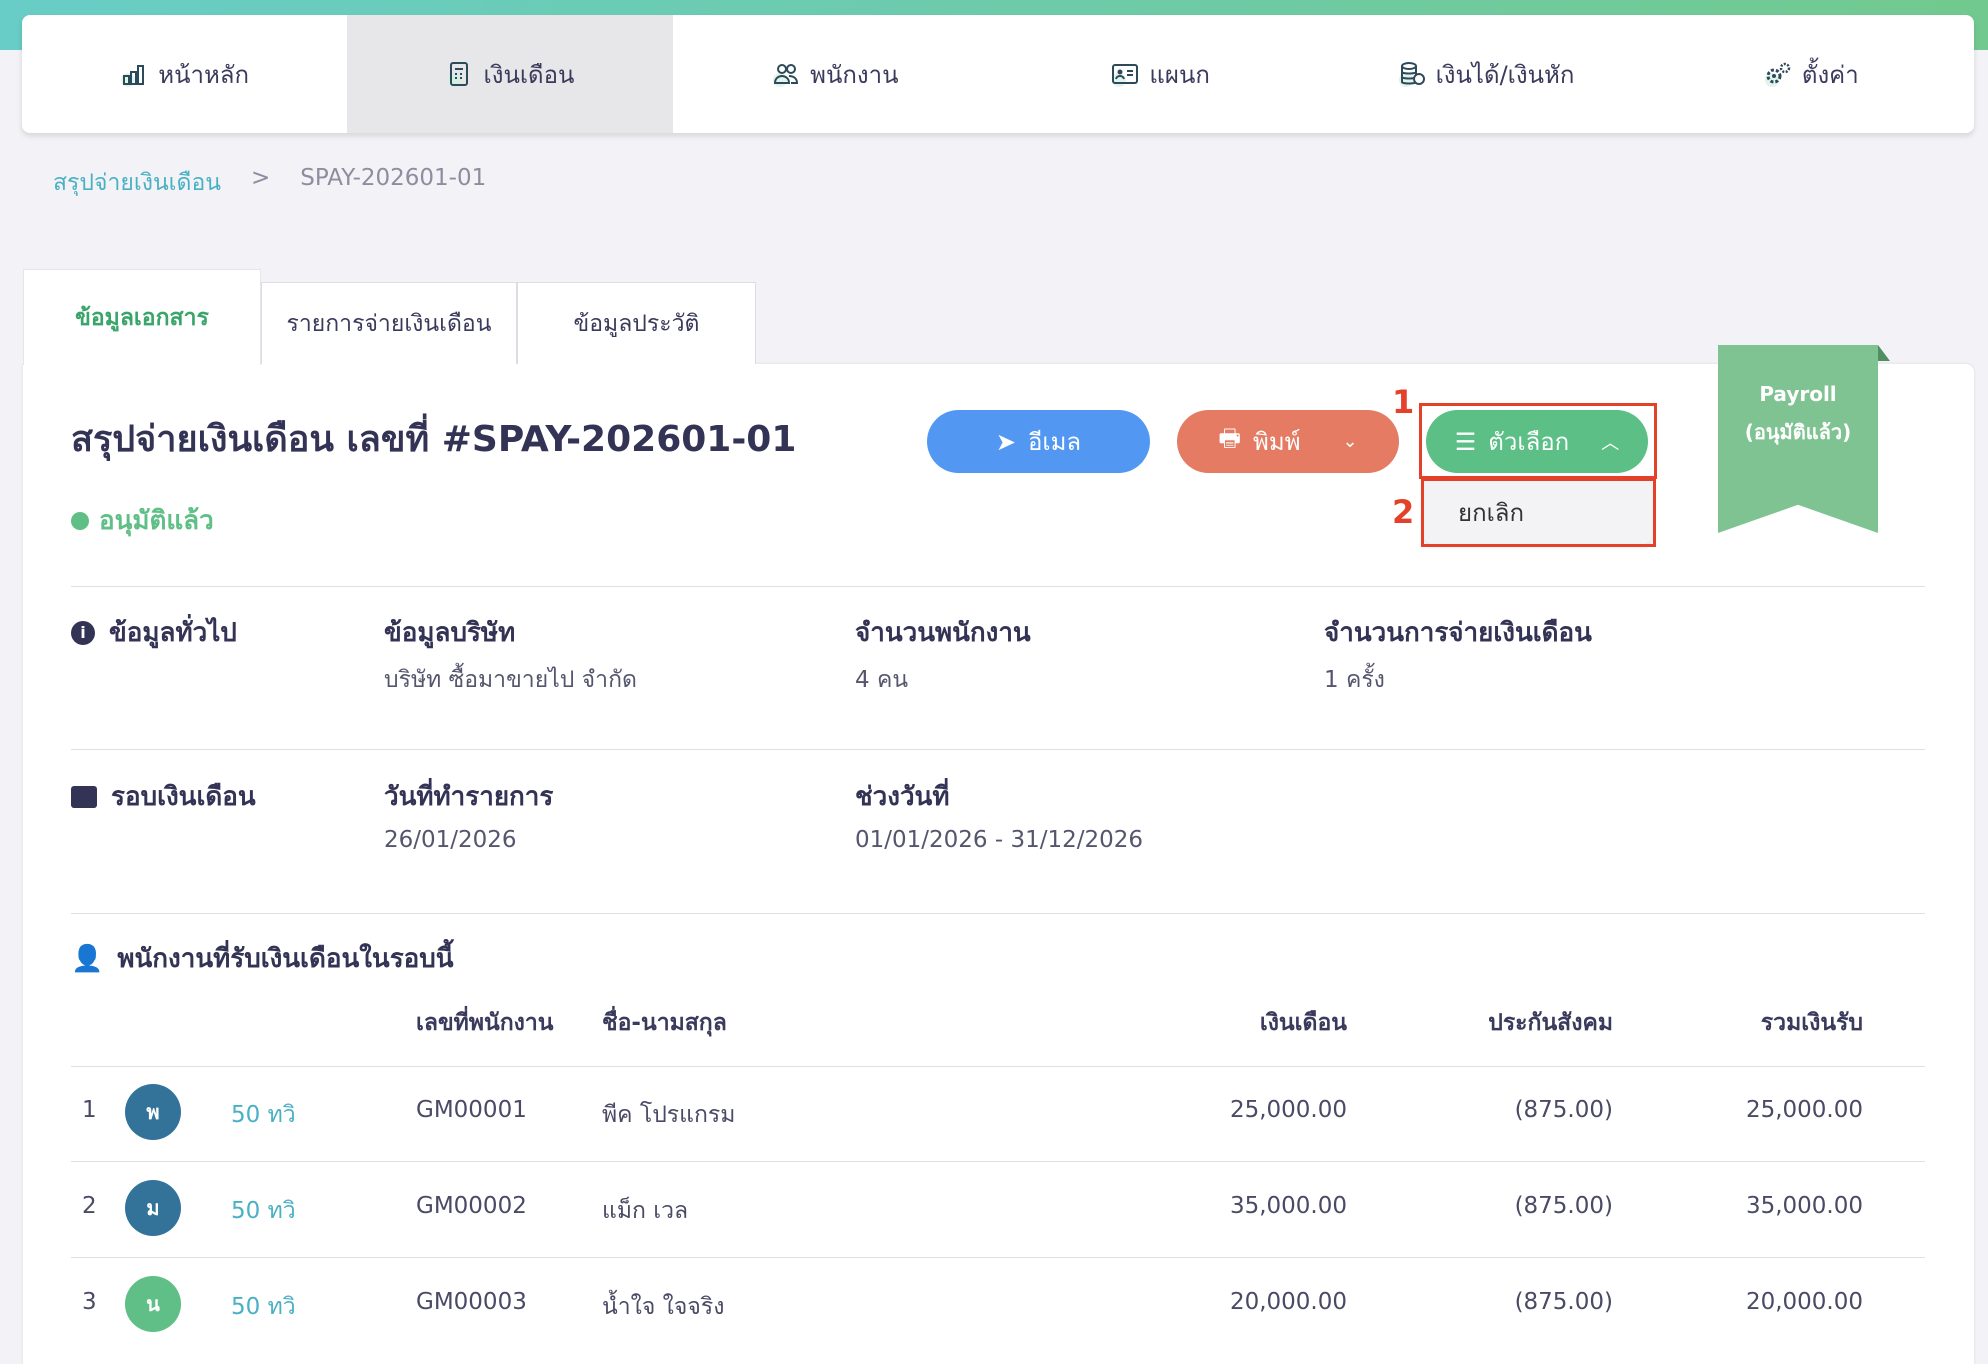 The image size is (1988, 1364). What do you see at coordinates (1777, 74) in the screenshot?
I see `gears-icon` at bounding box center [1777, 74].